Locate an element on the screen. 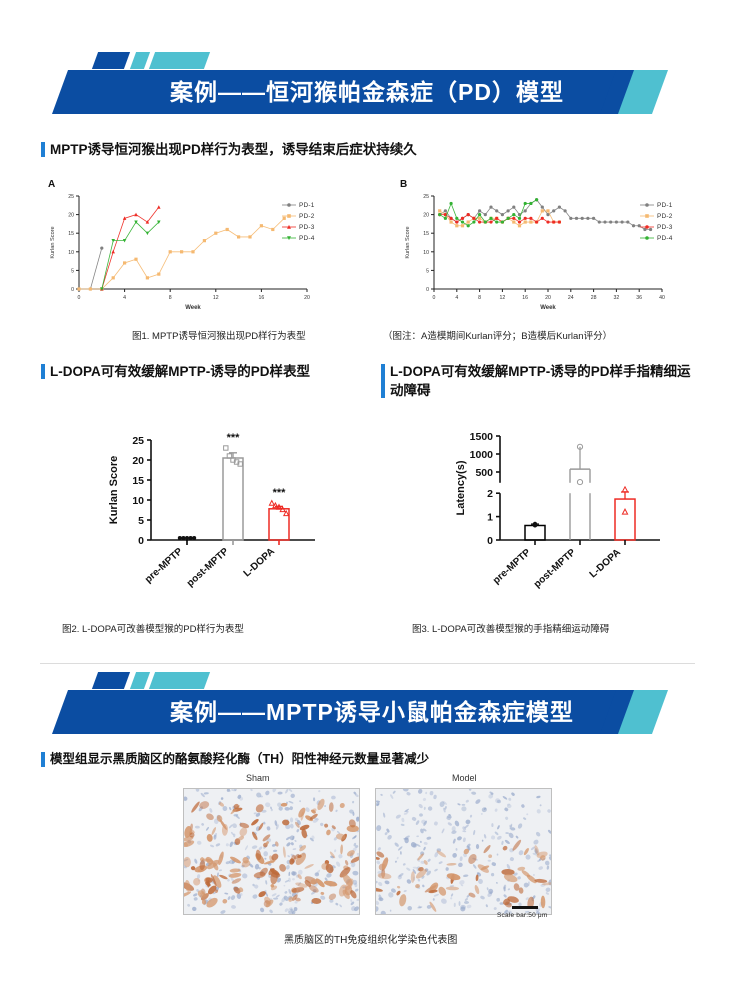  subheading-th-neurons: 模型组显示黑质脑区的酪氨酸羟化酶（TH）阳性神经元数量显著减少 is located at coordinates (325, 759).